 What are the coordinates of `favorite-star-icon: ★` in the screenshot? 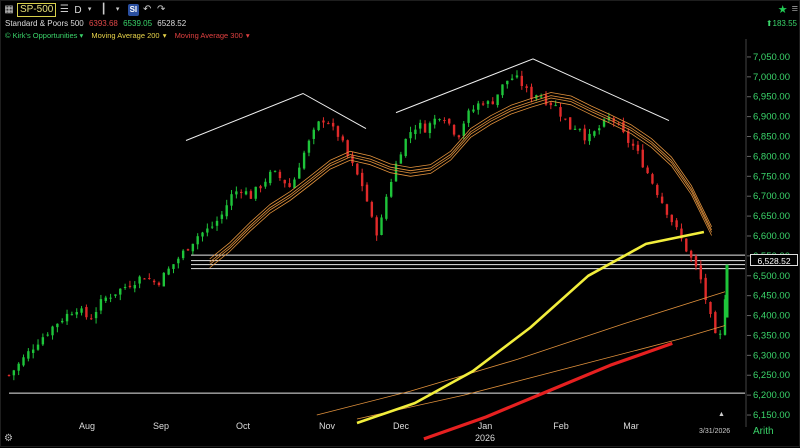 It's located at (782, 10).